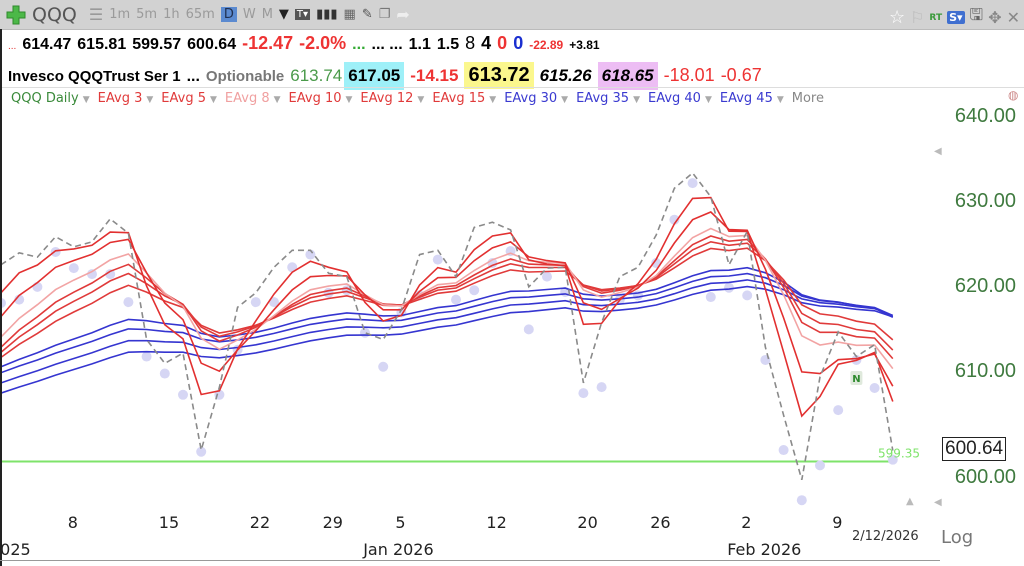  What do you see at coordinates (120, 98) in the screenshot?
I see `legend-label: EAvg 3` at bounding box center [120, 98].